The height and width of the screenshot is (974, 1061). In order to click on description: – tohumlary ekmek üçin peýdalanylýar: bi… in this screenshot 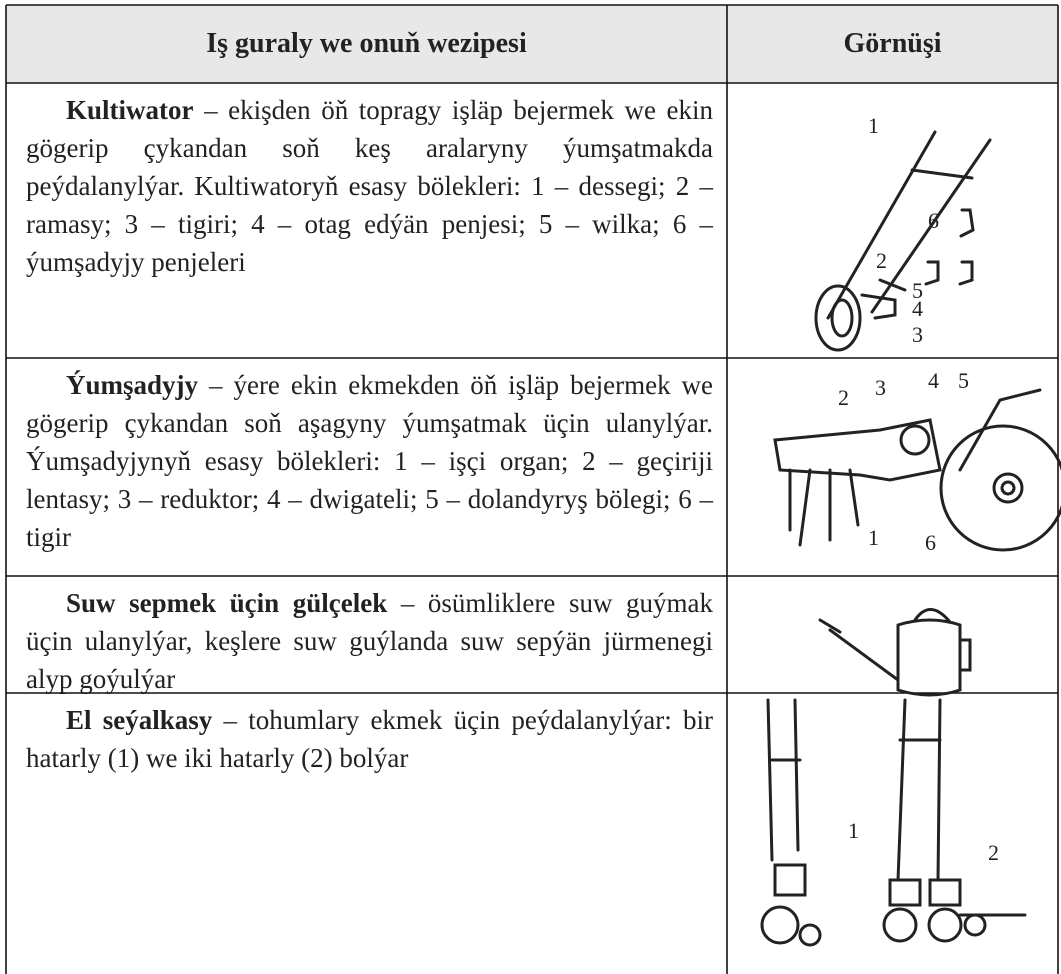, I will do `click(370, 739)`.